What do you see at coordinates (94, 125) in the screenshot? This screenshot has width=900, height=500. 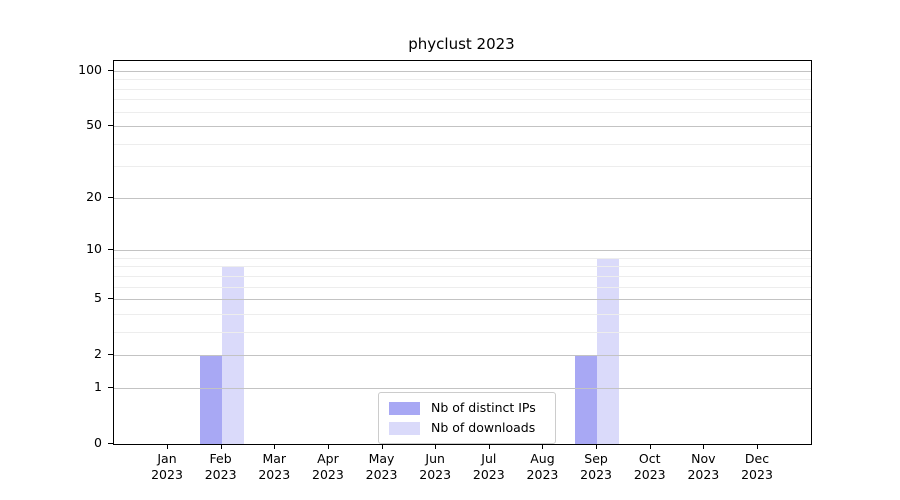 I see `y-tick-label-50: 50` at bounding box center [94, 125].